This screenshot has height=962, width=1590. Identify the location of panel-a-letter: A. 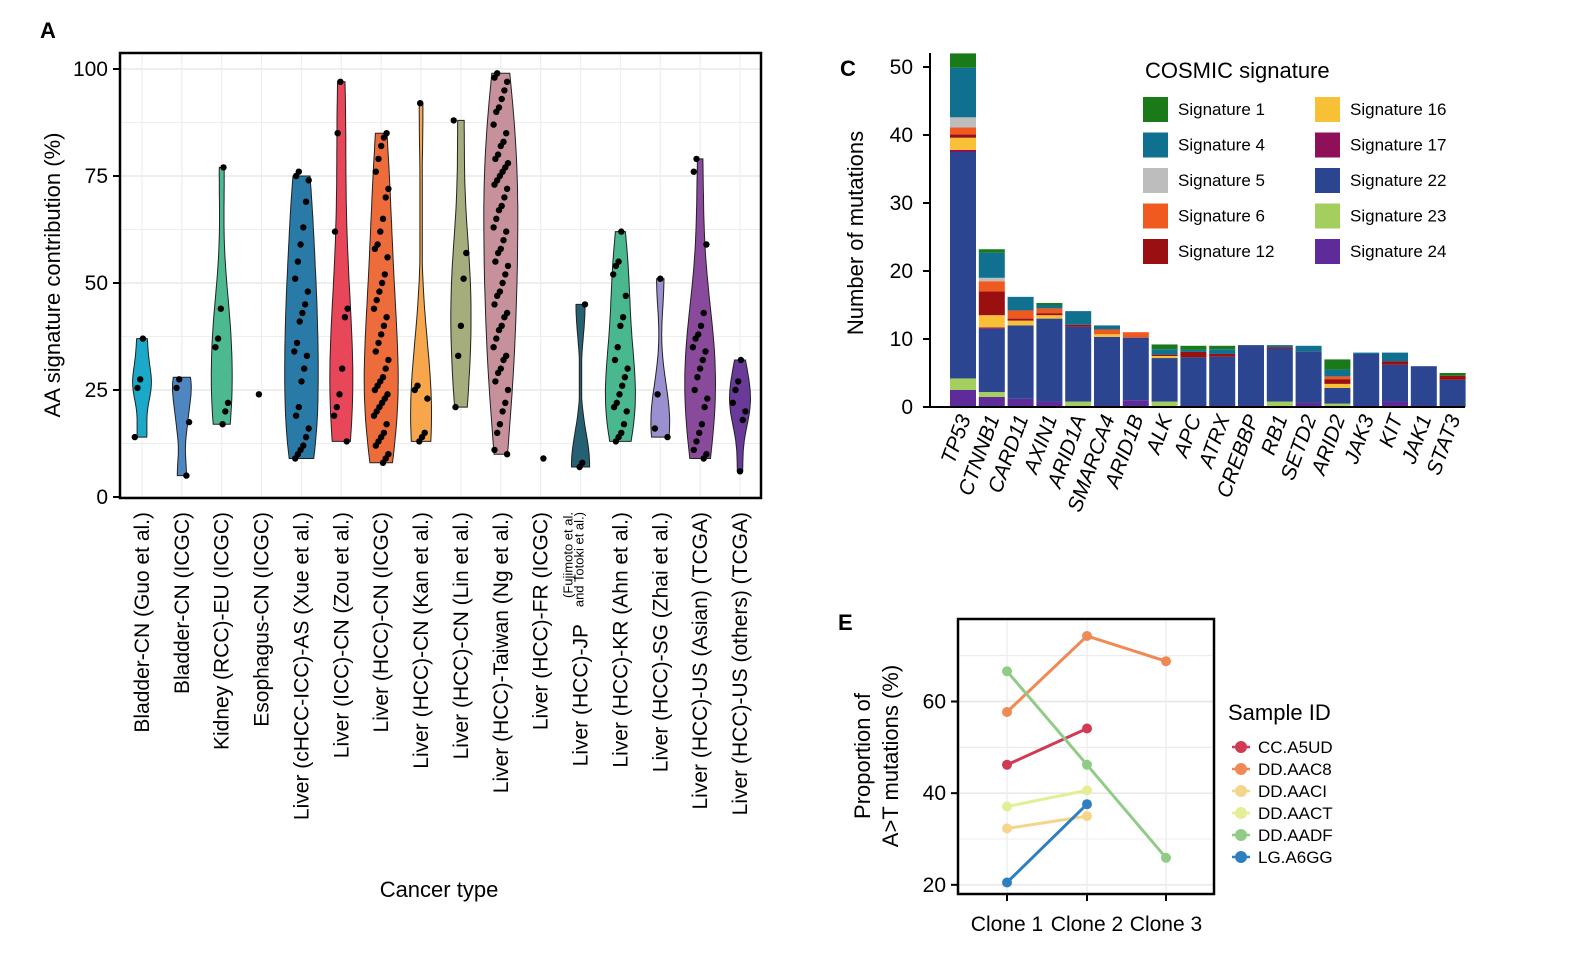
(48, 30).